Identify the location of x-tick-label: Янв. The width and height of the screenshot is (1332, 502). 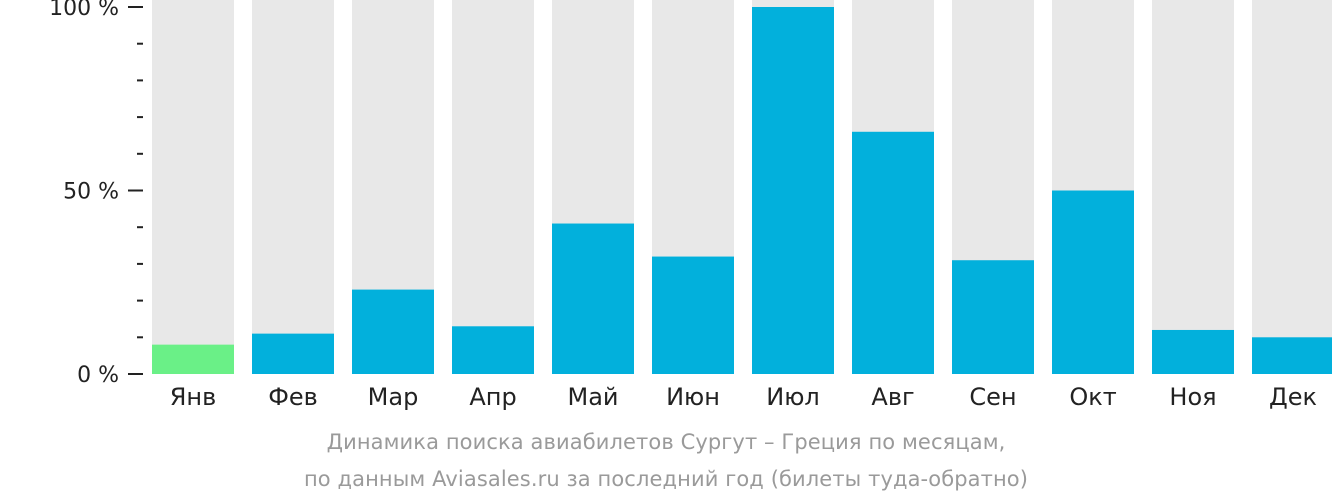
(193, 397).